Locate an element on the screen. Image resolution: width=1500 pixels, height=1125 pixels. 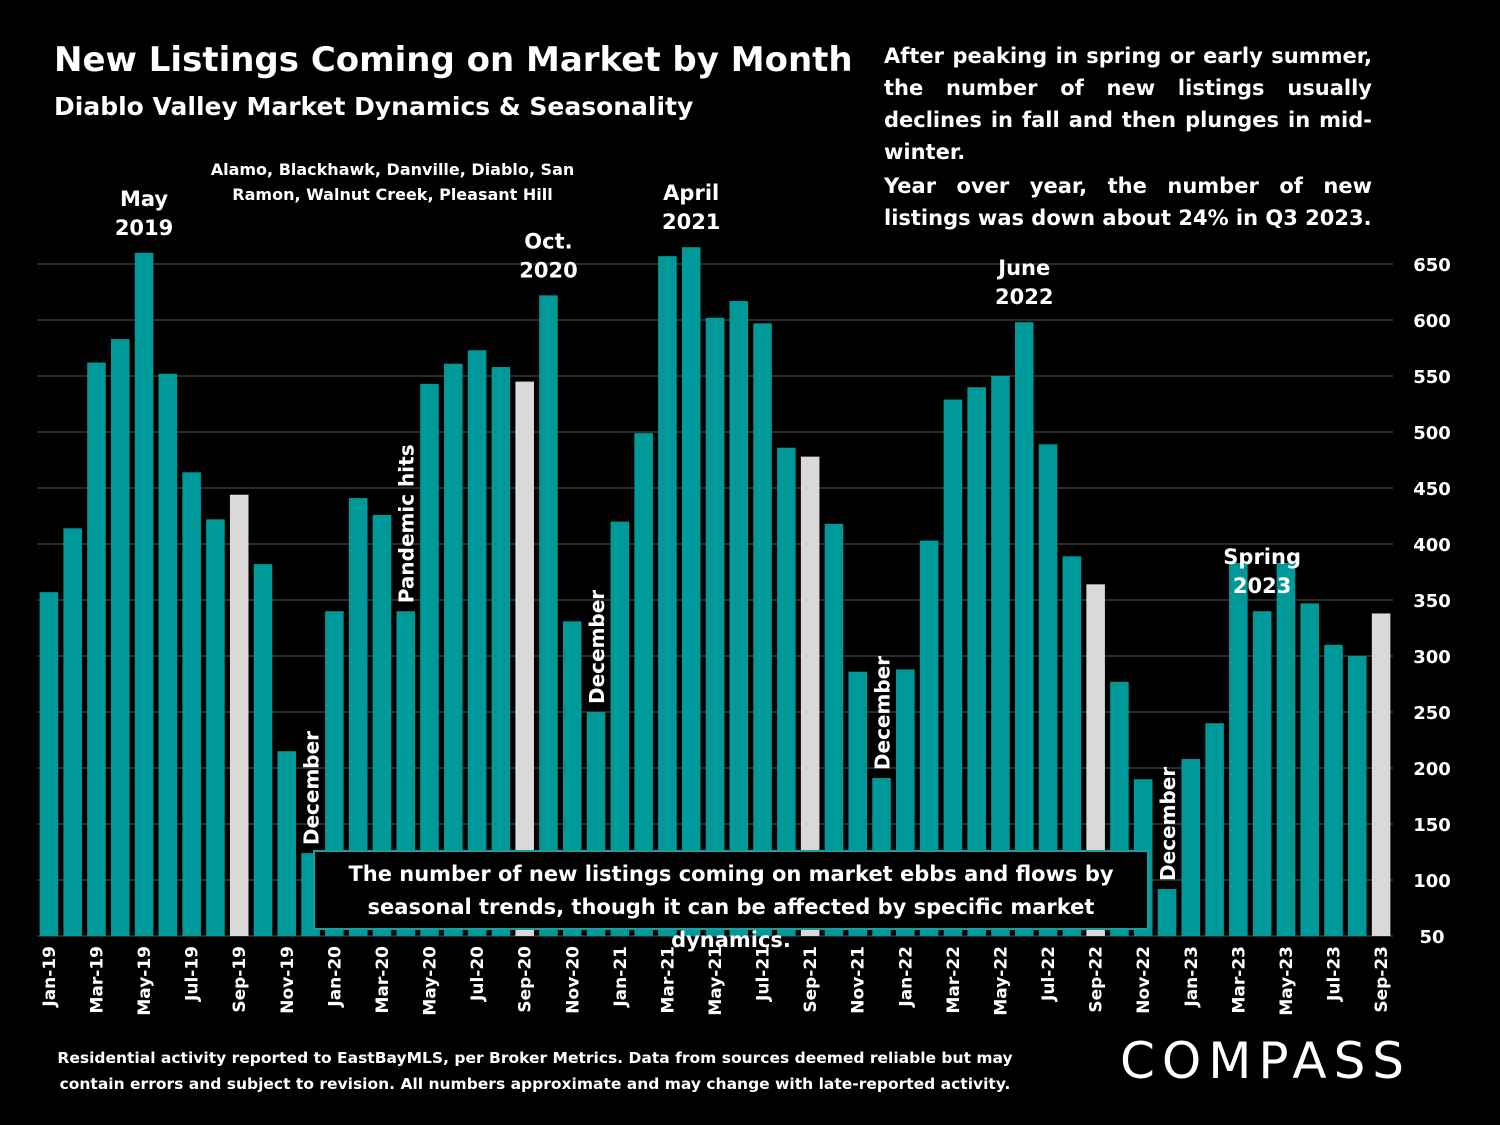
x-tick-label: Nov-20 is located at coordinates (573, 980).